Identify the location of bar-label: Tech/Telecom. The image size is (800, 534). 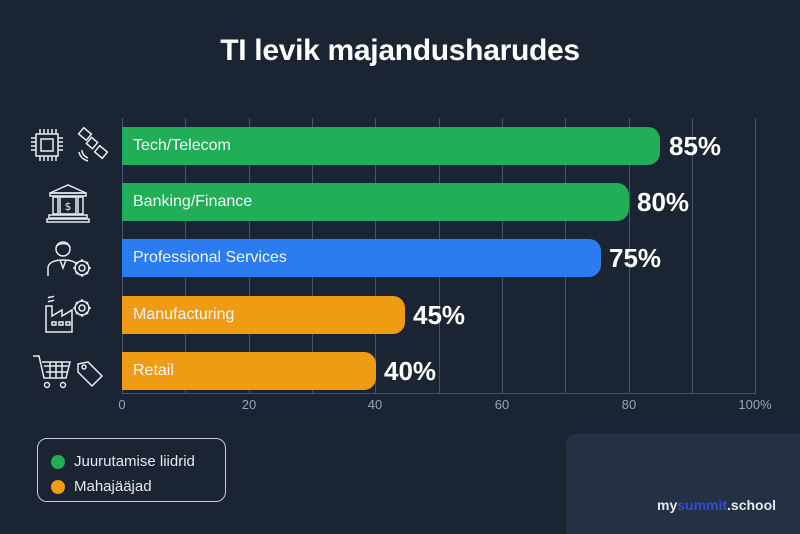
(182, 145).